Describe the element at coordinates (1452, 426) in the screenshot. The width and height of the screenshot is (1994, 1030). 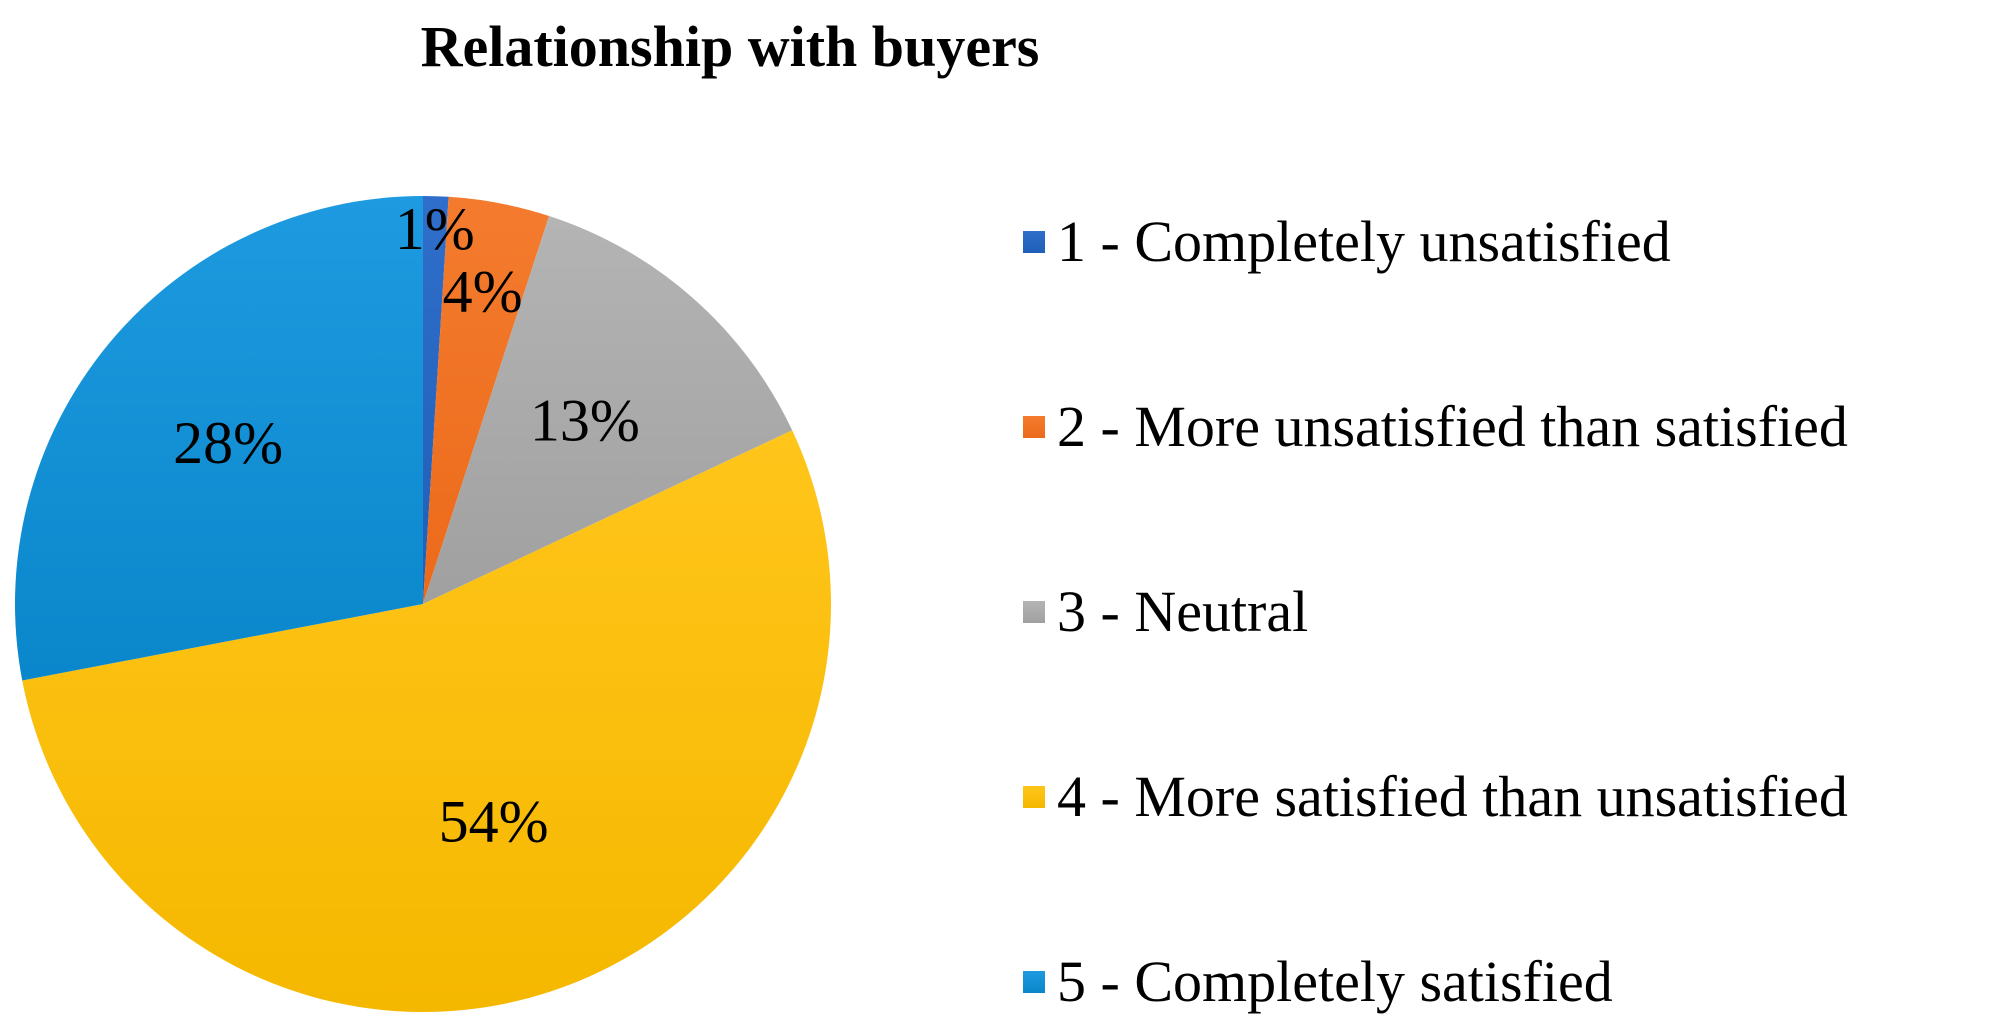
I see `legend-label: 2 - More unsatisfied than satisfied` at that location.